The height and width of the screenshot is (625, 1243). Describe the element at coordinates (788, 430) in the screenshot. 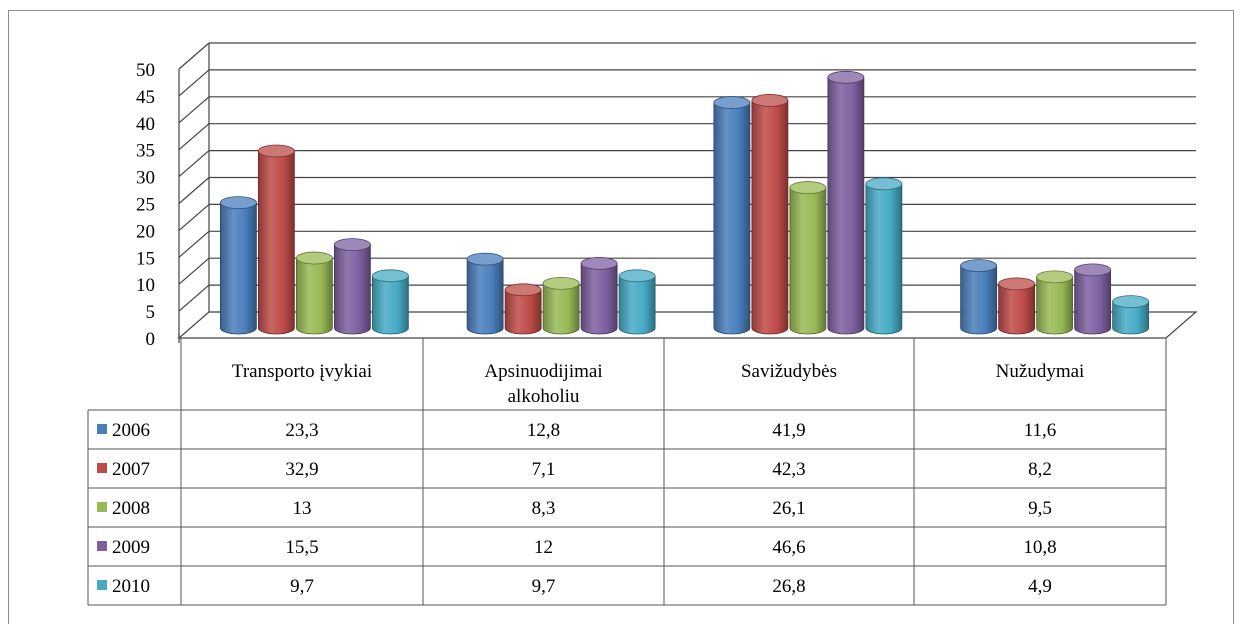

I see `table-cell-value: 41,9` at that location.